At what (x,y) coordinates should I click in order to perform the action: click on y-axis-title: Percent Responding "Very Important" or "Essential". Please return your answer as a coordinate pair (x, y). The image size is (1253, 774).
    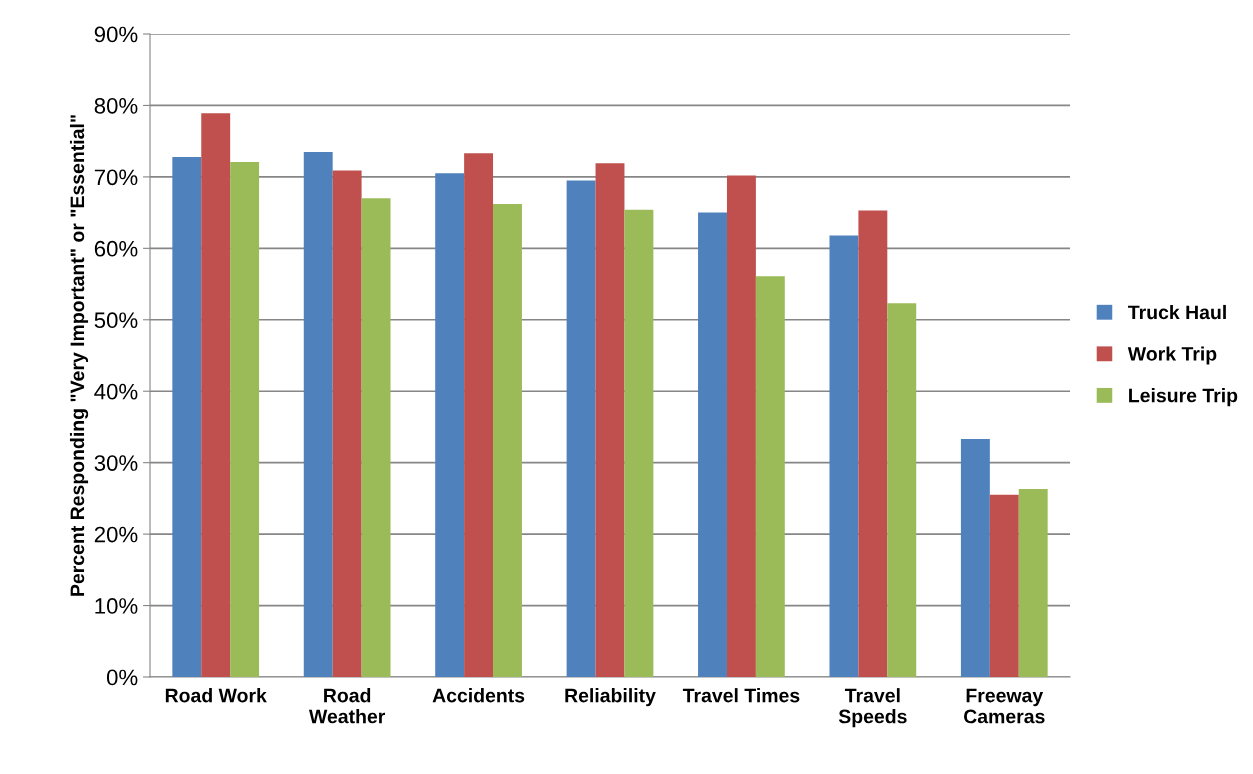
    Looking at the image, I should click on (79, 355).